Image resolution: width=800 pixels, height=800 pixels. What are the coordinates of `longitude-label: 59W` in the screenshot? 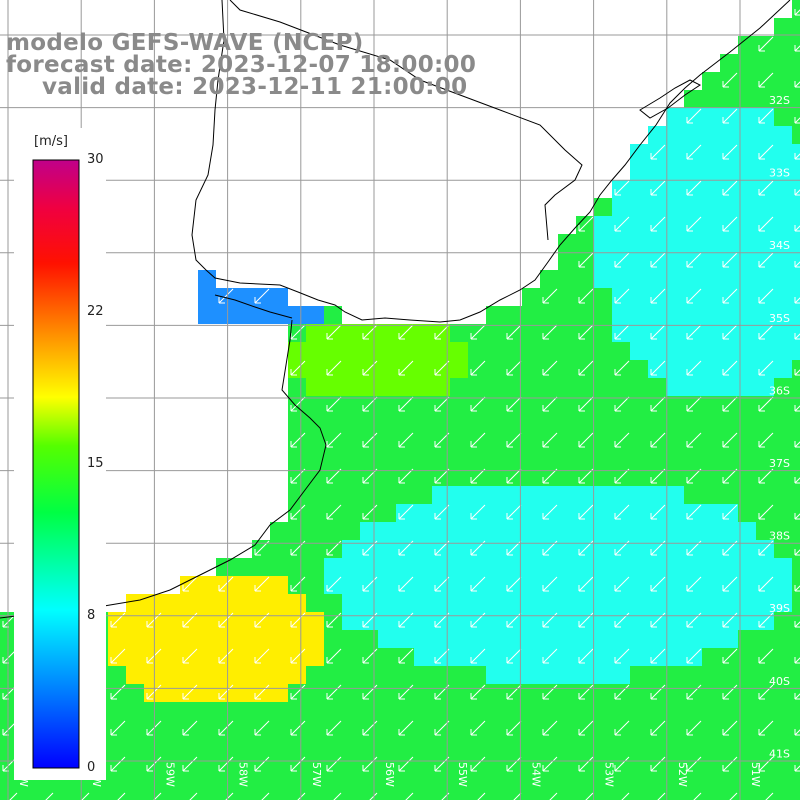 It's located at (169, 774).